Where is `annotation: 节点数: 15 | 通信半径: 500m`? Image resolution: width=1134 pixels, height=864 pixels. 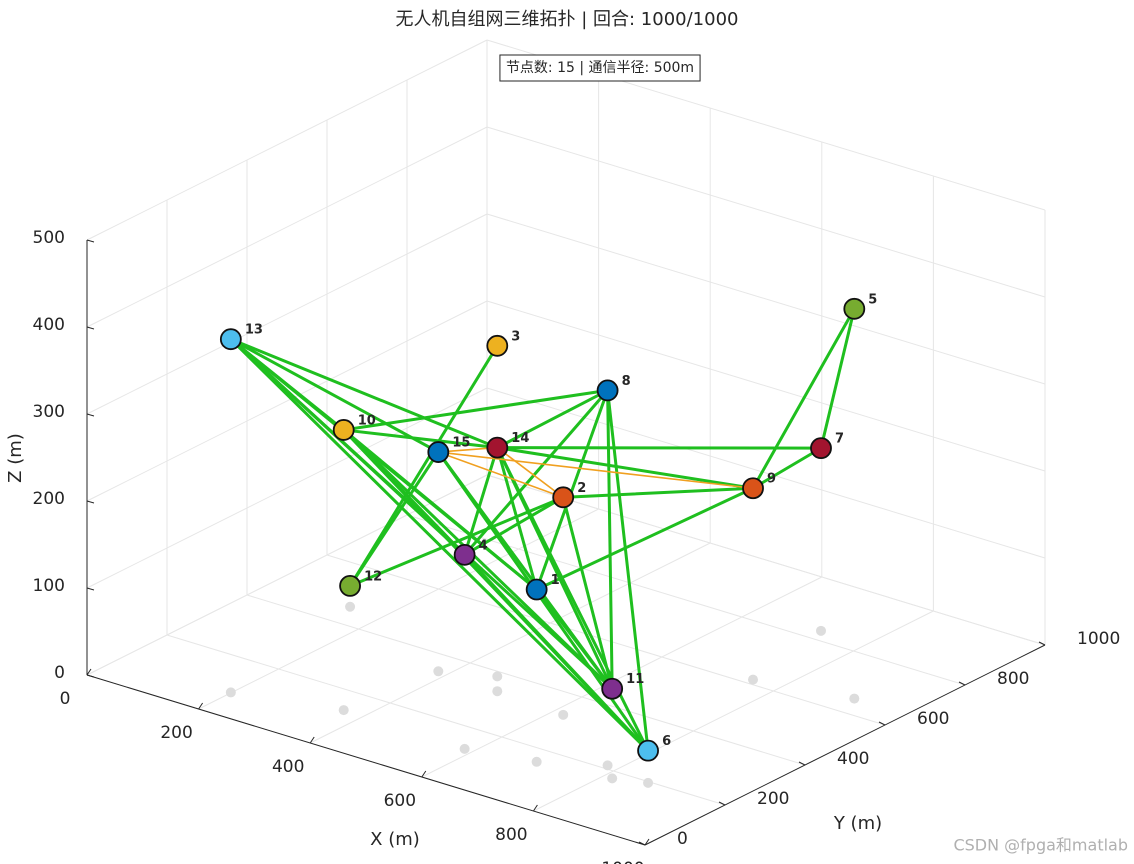 annotation: 节点数: 15 | 通信半径: 500m is located at coordinates (600, 68).